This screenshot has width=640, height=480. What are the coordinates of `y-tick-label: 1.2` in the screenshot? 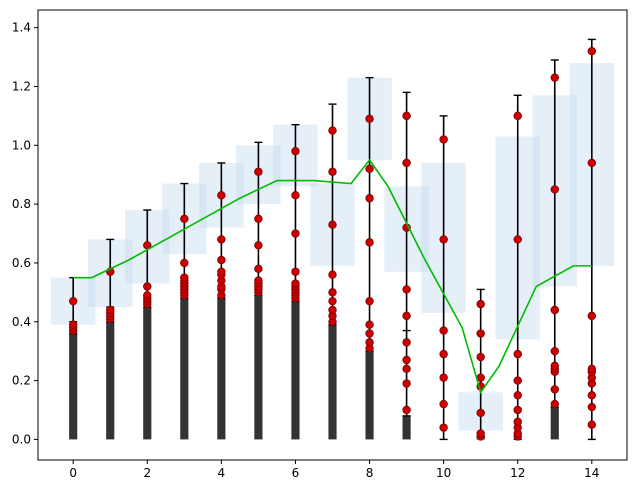 It's located at (21, 86).